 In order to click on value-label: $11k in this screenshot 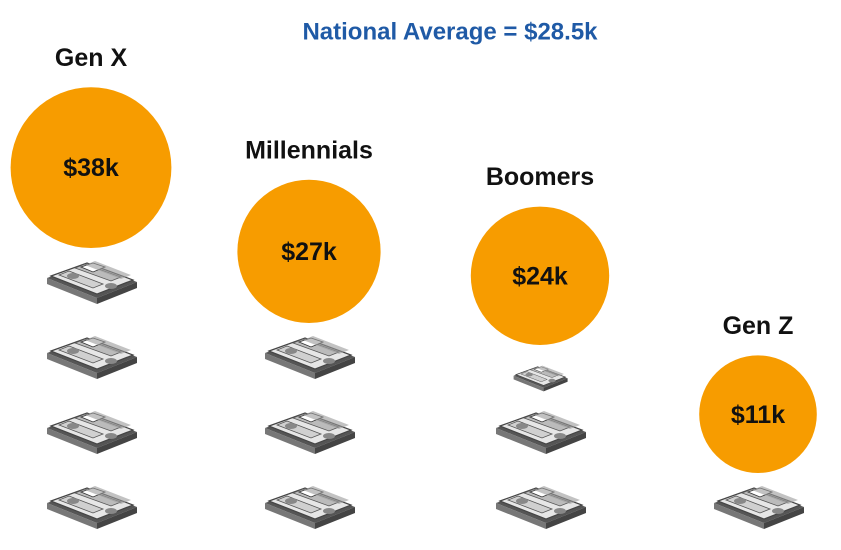, I will do `click(758, 415)`.